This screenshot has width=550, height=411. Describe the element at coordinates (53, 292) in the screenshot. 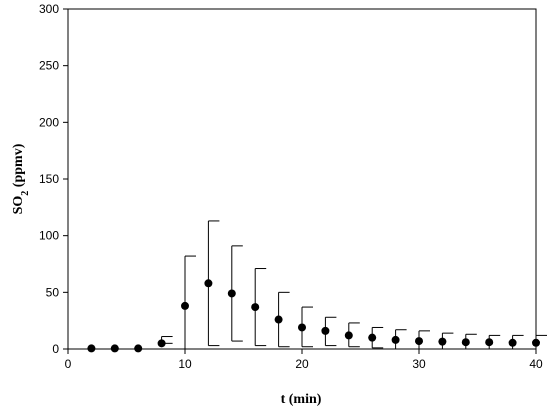

I see `y-tick-label: 50` at that location.